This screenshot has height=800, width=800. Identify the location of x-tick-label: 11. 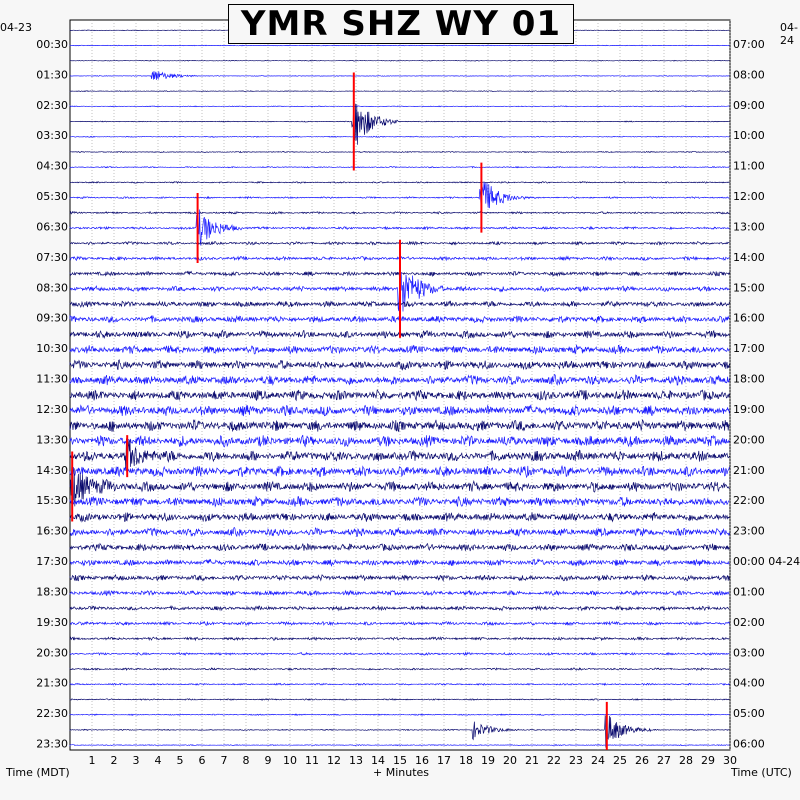
(312, 760).